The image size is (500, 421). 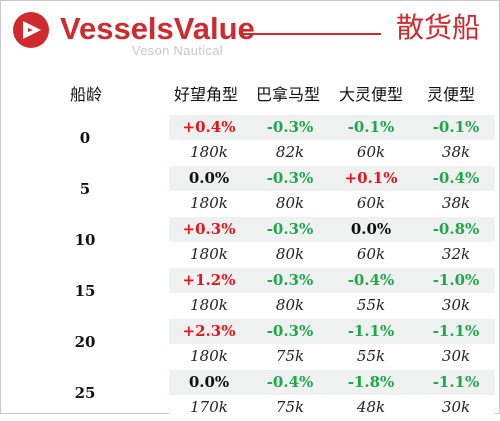 What do you see at coordinates (206, 94) in the screenshot?
I see `column-header-1: 好望角型` at bounding box center [206, 94].